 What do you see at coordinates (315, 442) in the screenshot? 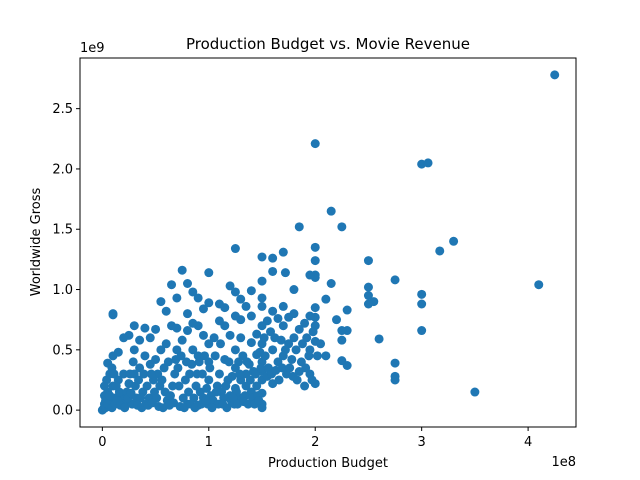
I see `x-tick-label: 2` at bounding box center [315, 442].